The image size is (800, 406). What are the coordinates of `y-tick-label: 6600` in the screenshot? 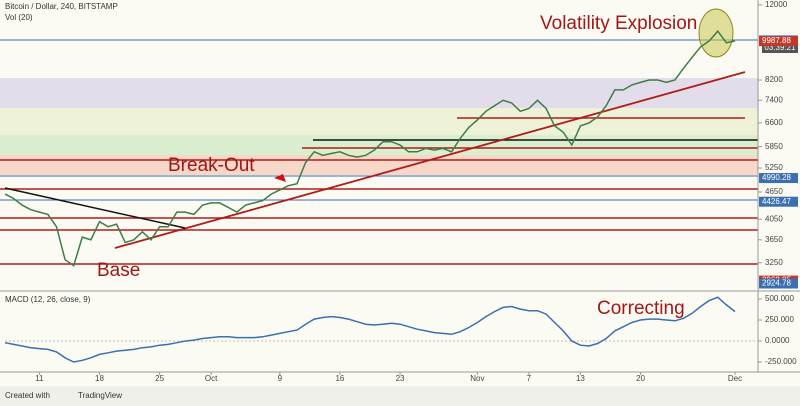 It's located at (774, 122).